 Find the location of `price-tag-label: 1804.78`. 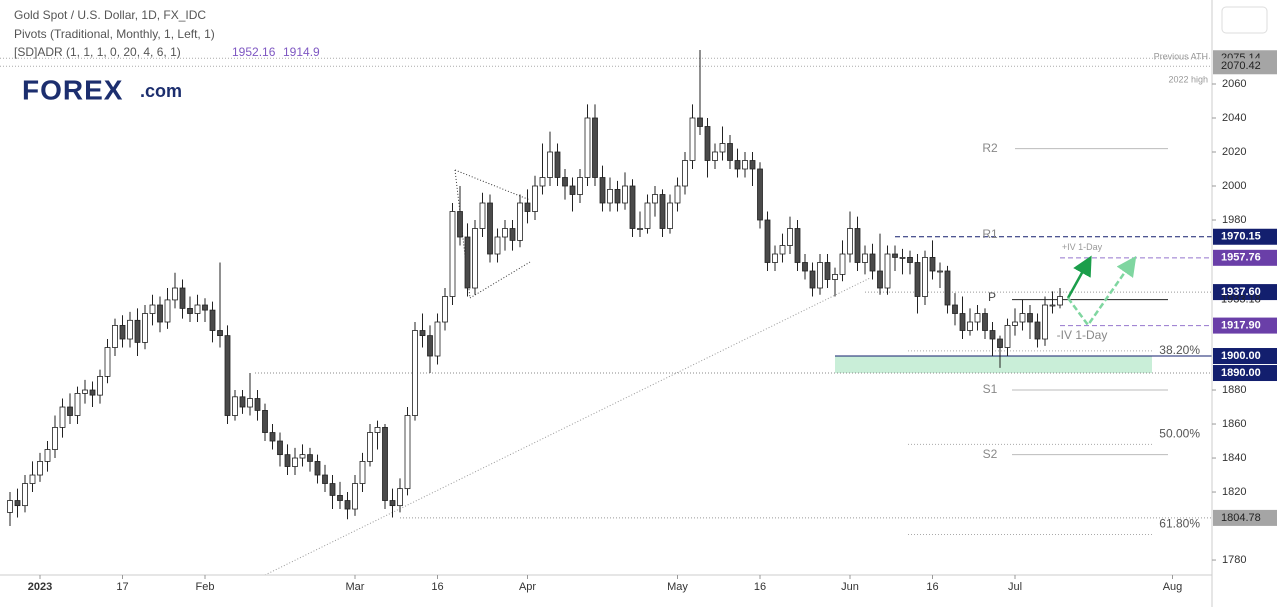

price-tag-label: 1804.78 is located at coordinates (1241, 518).